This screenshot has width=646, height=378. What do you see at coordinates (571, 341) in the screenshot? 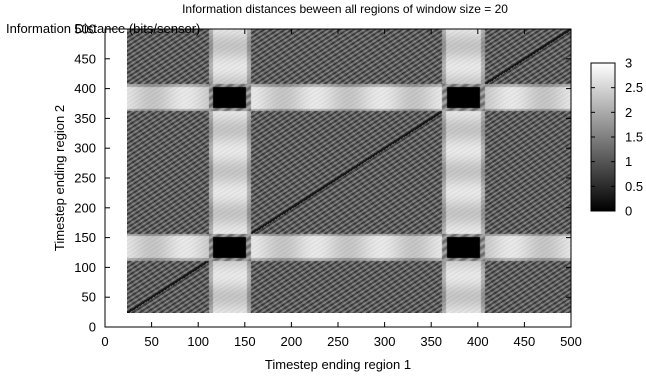
I see `x-tick-label: 500` at bounding box center [571, 341].